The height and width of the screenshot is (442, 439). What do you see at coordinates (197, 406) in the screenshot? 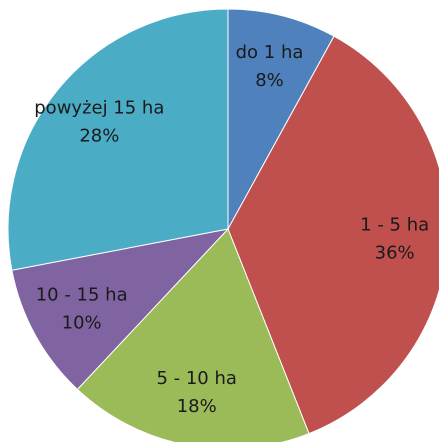
I see `value-label: 18%` at bounding box center [197, 406].